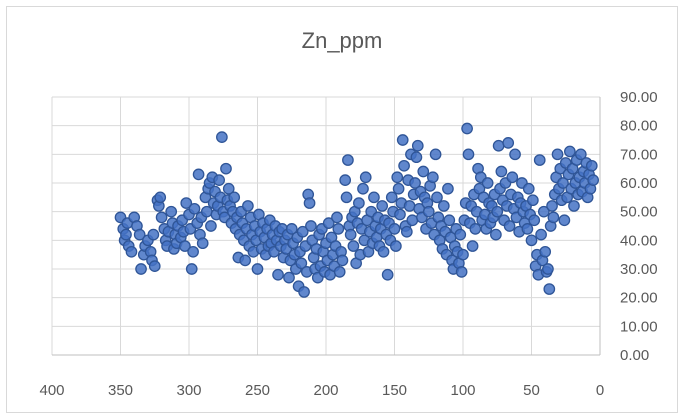 This screenshot has height=419, width=684. What do you see at coordinates (639, 240) in the screenshot?
I see `y-tick-label: 40.00` at bounding box center [639, 240].